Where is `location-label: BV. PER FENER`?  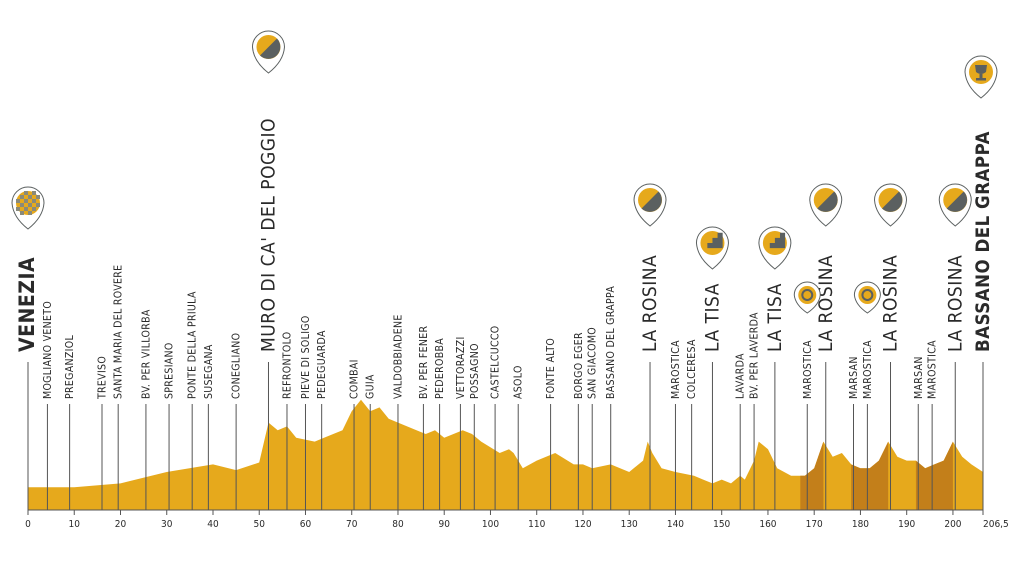
location-label: BV. PER FENER is located at coordinates (424, 362).